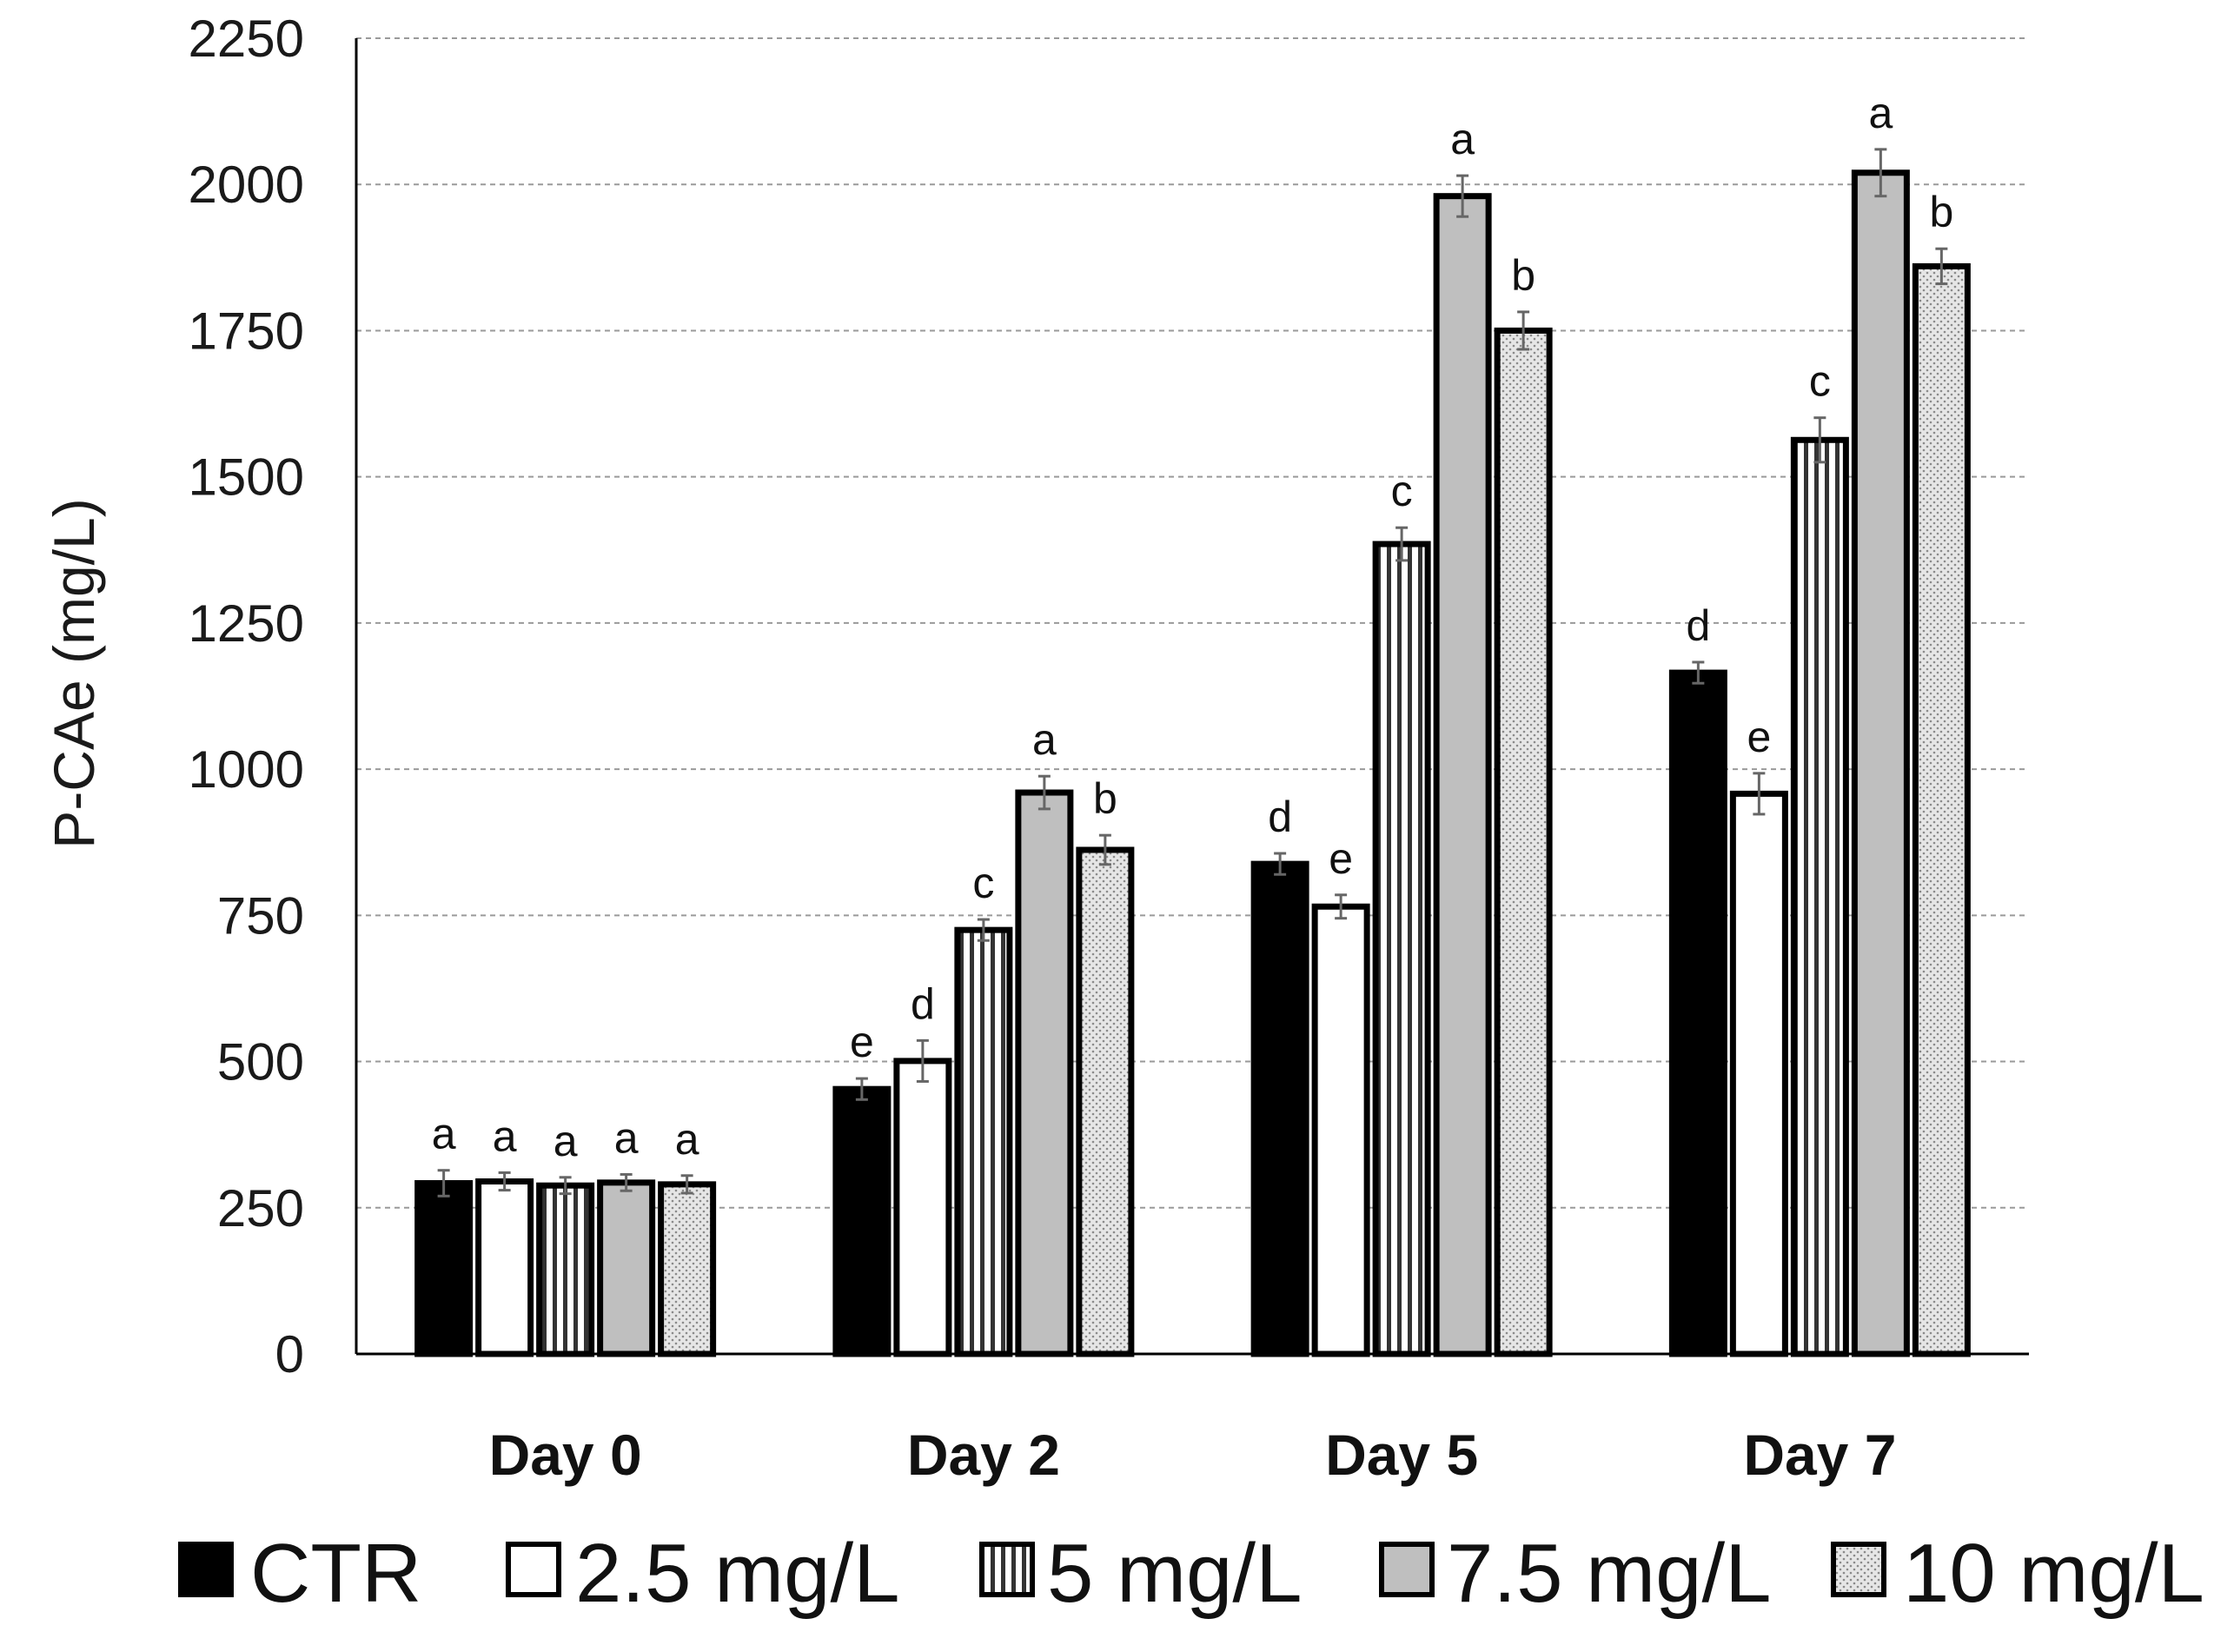 This screenshot has width=2234, height=1652. I want to click on category-label: Day 7, so click(1820, 1455).